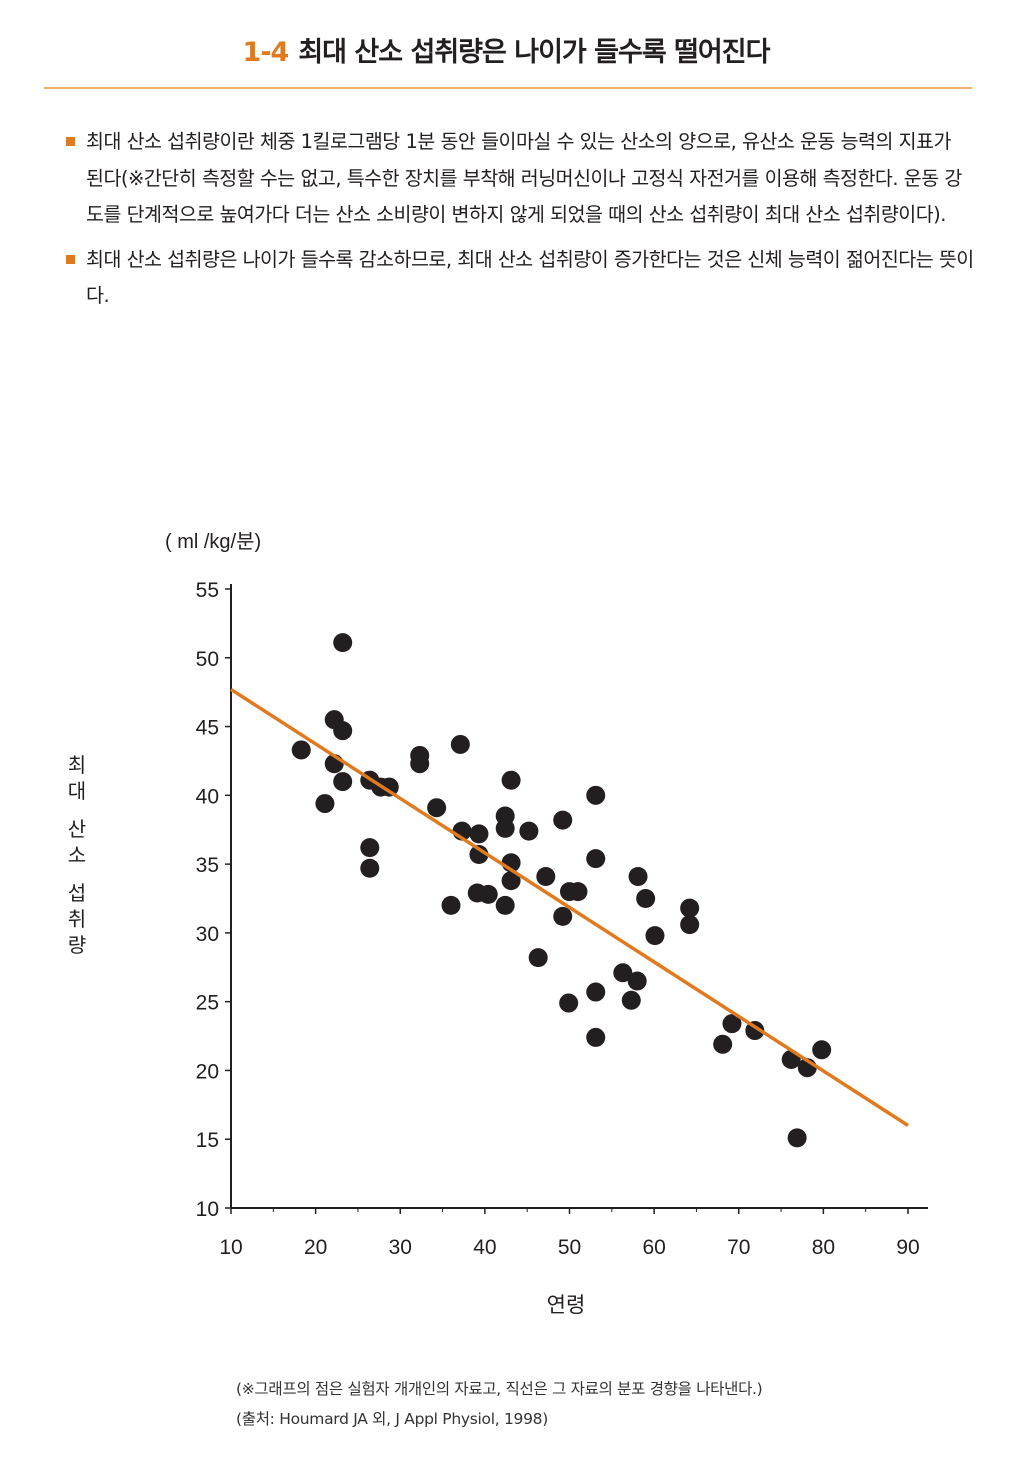 The width and height of the screenshot is (1012, 1468). Describe the element at coordinates (230, 1247) in the screenshot. I see `x-tick-label: 10` at that location.